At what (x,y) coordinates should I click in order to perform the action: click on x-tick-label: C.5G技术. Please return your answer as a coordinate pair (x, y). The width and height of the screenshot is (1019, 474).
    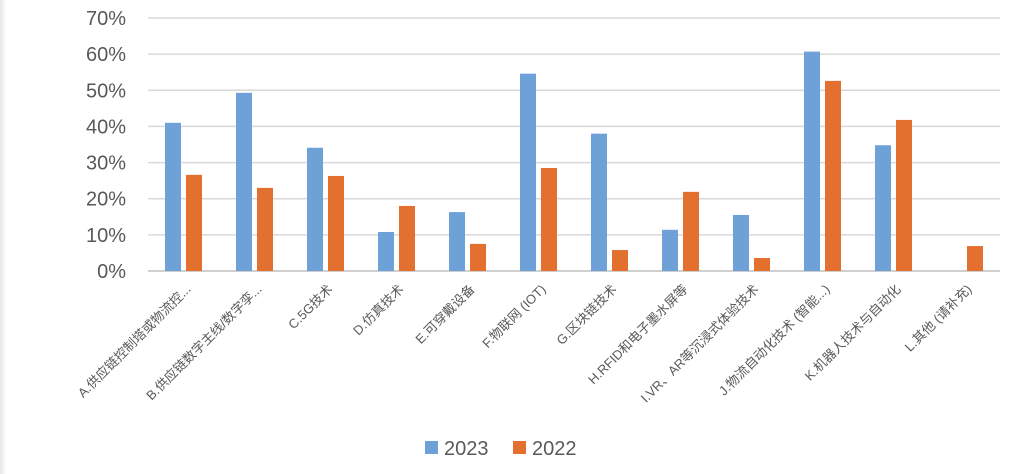
    Looking at the image, I should click on (310, 307).